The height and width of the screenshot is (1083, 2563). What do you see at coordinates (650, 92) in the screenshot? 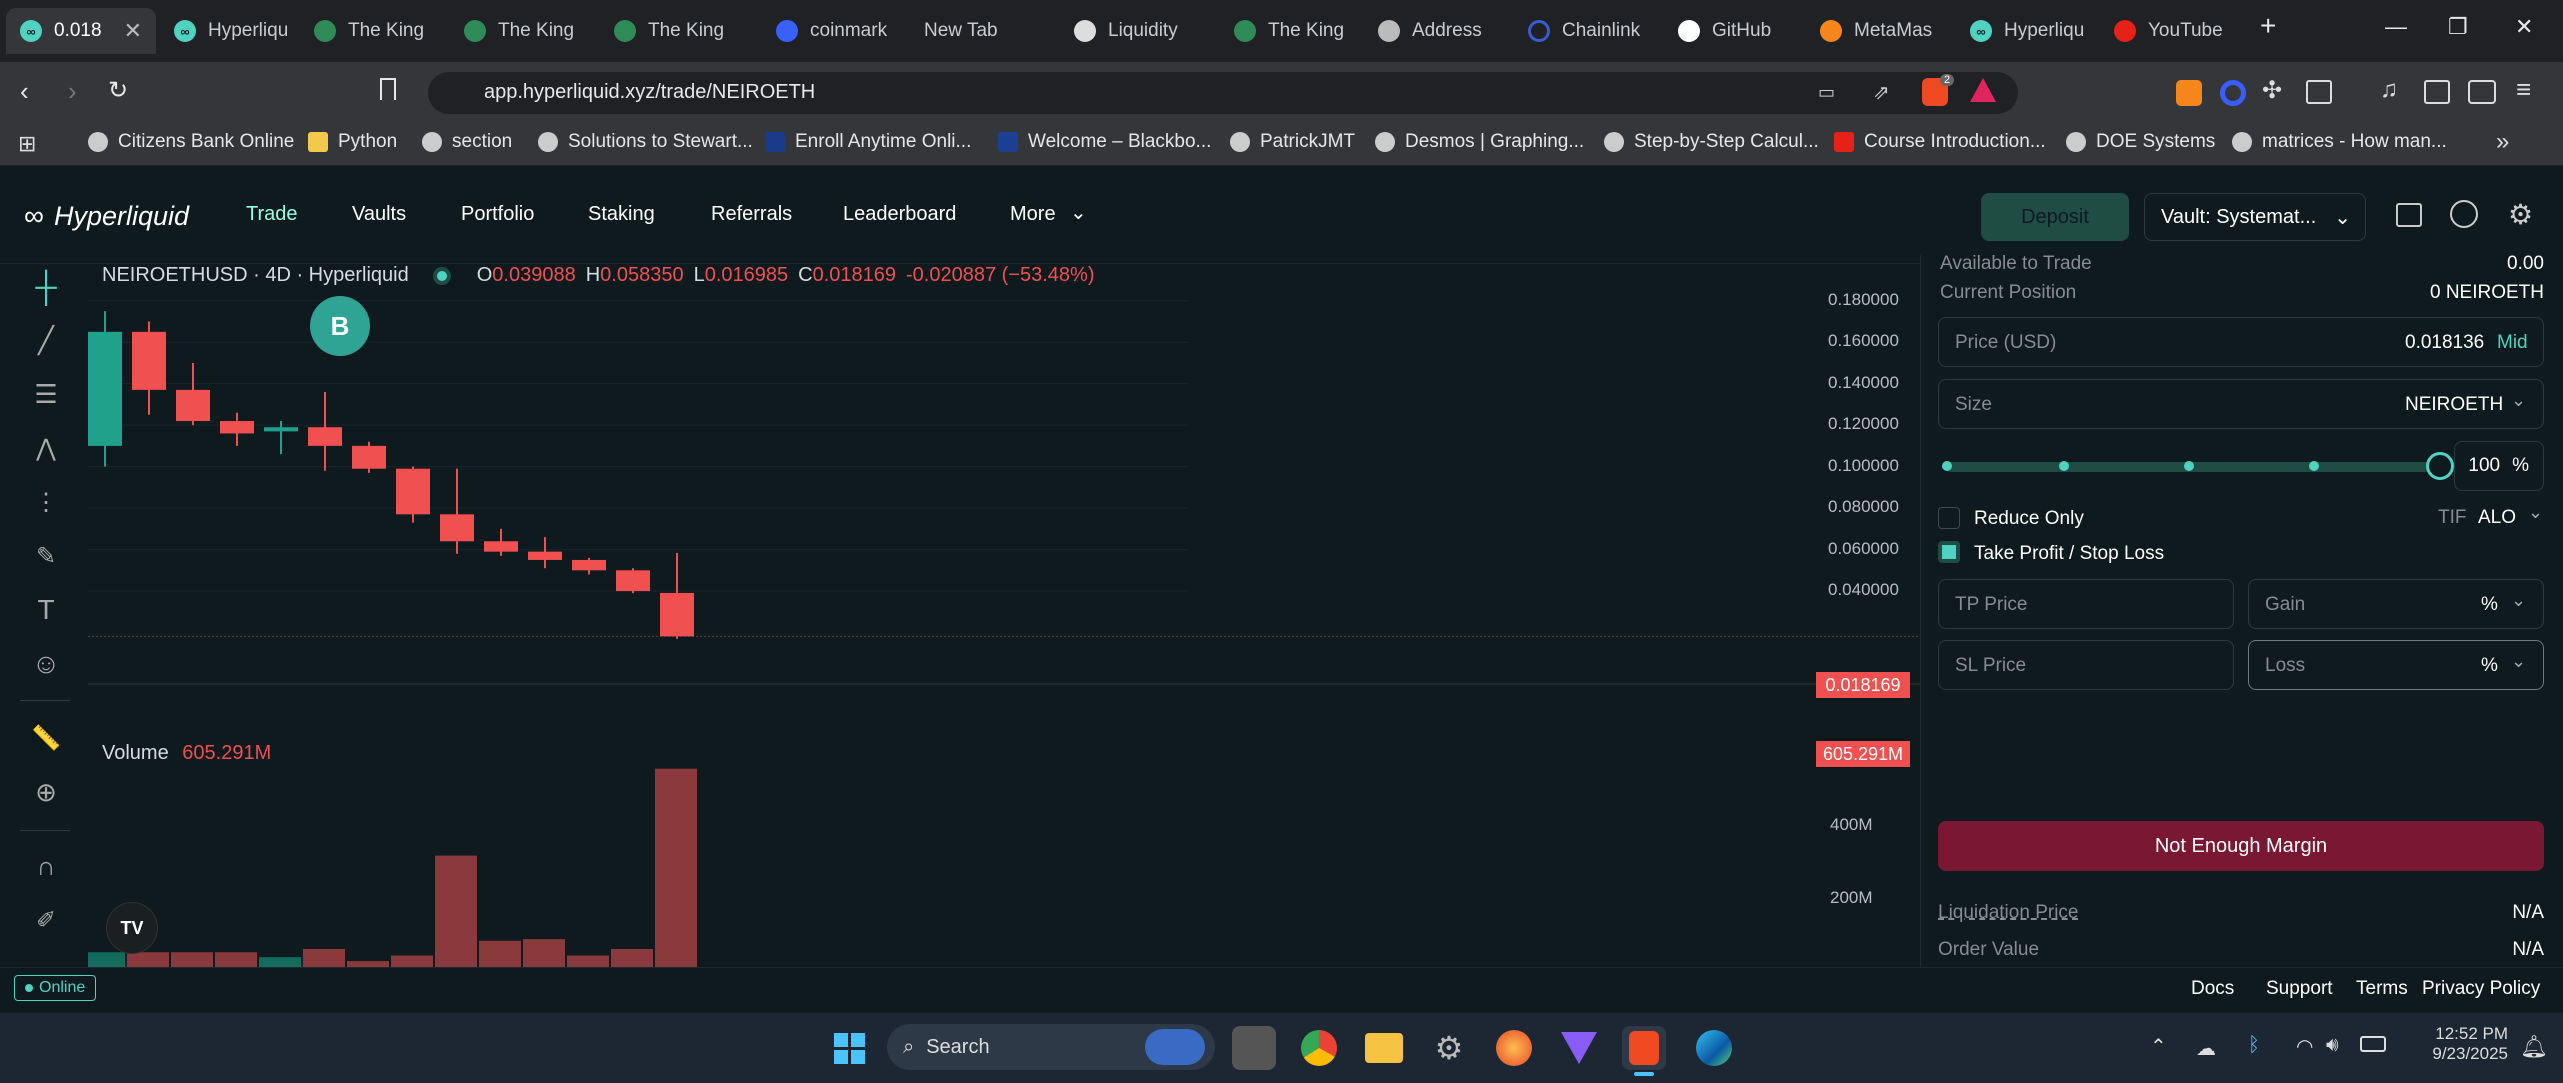
I see `url-text: app.hyperliquid.xyz/trade/NEIROETH` at bounding box center [650, 92].